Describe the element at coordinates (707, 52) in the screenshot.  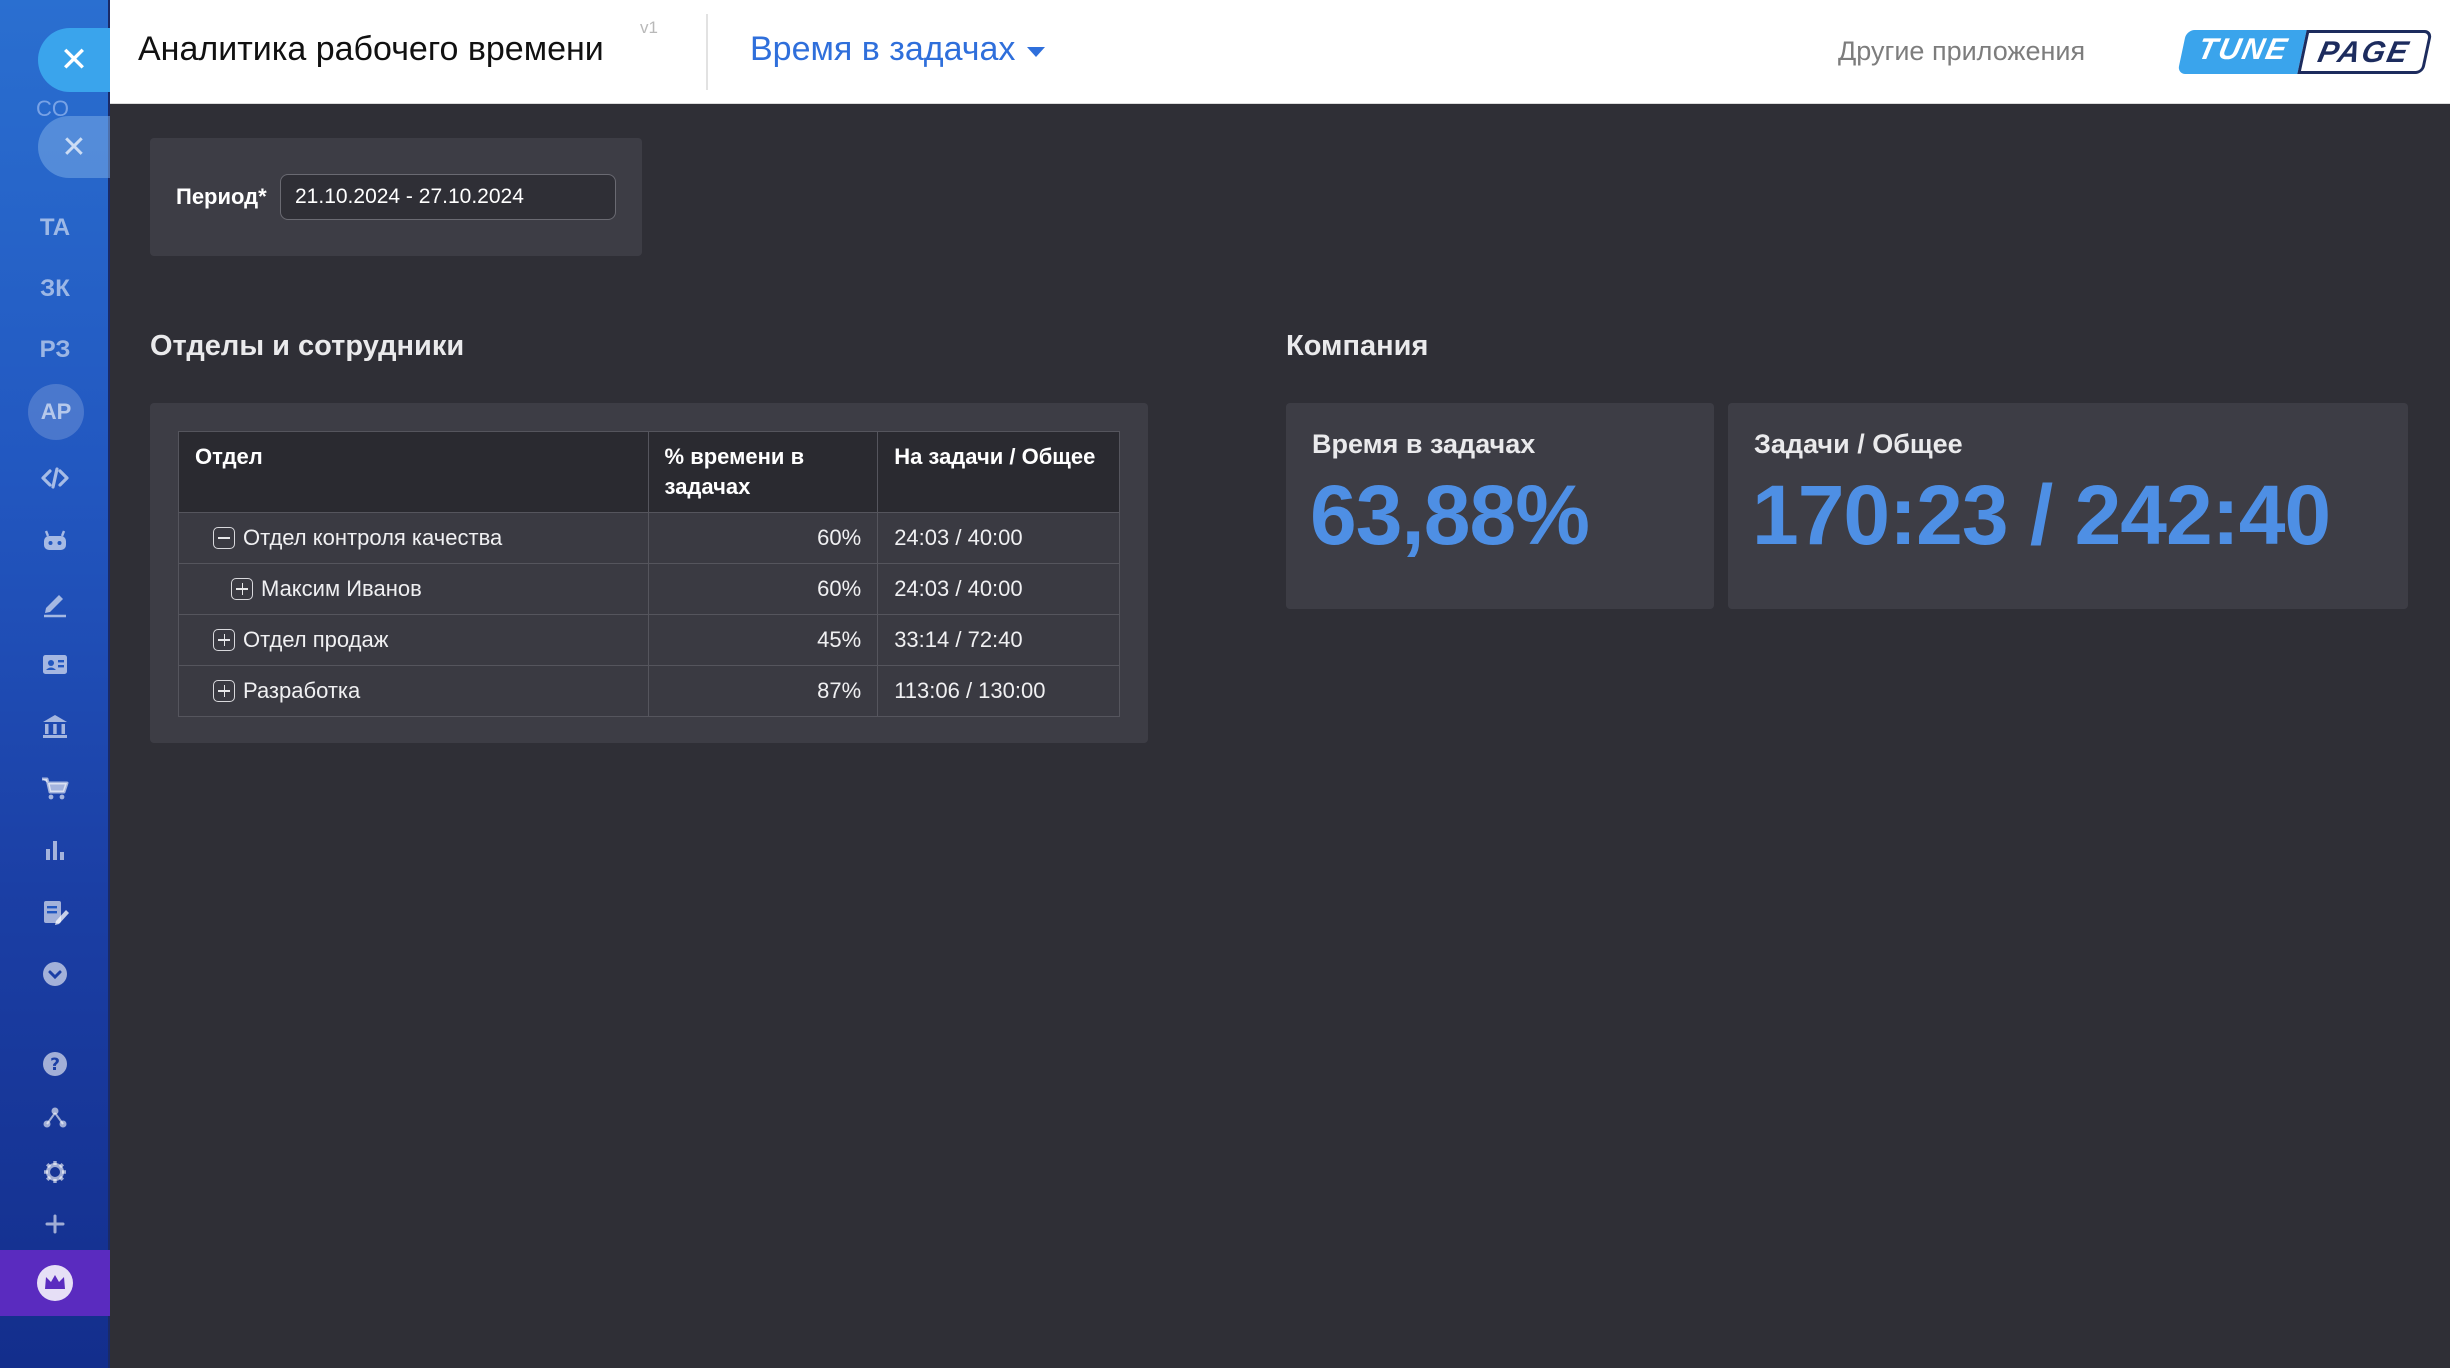
I see `header-divider` at that location.